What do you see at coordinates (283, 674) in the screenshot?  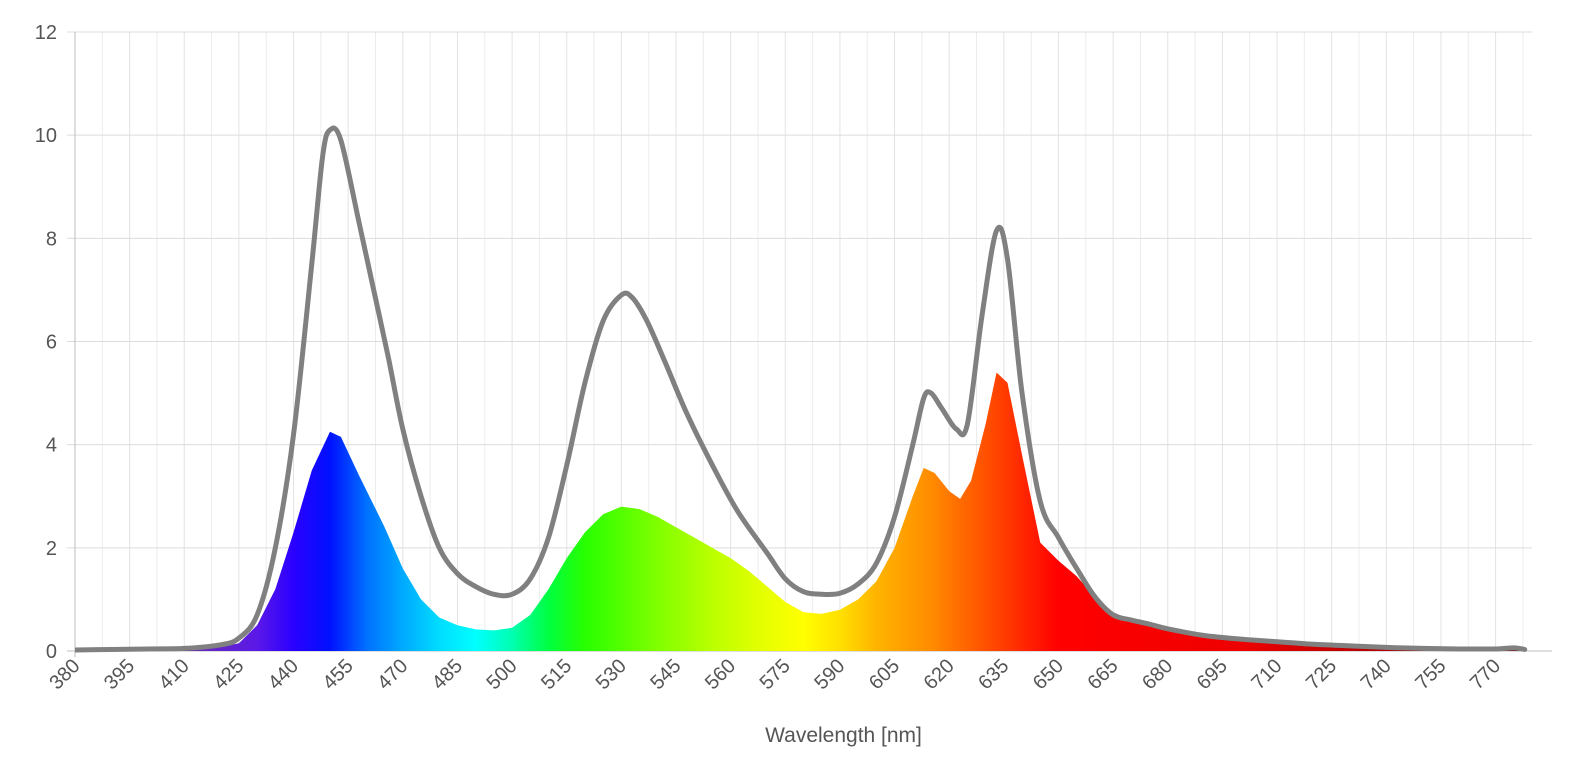 I see `x-tick-label: 440` at bounding box center [283, 674].